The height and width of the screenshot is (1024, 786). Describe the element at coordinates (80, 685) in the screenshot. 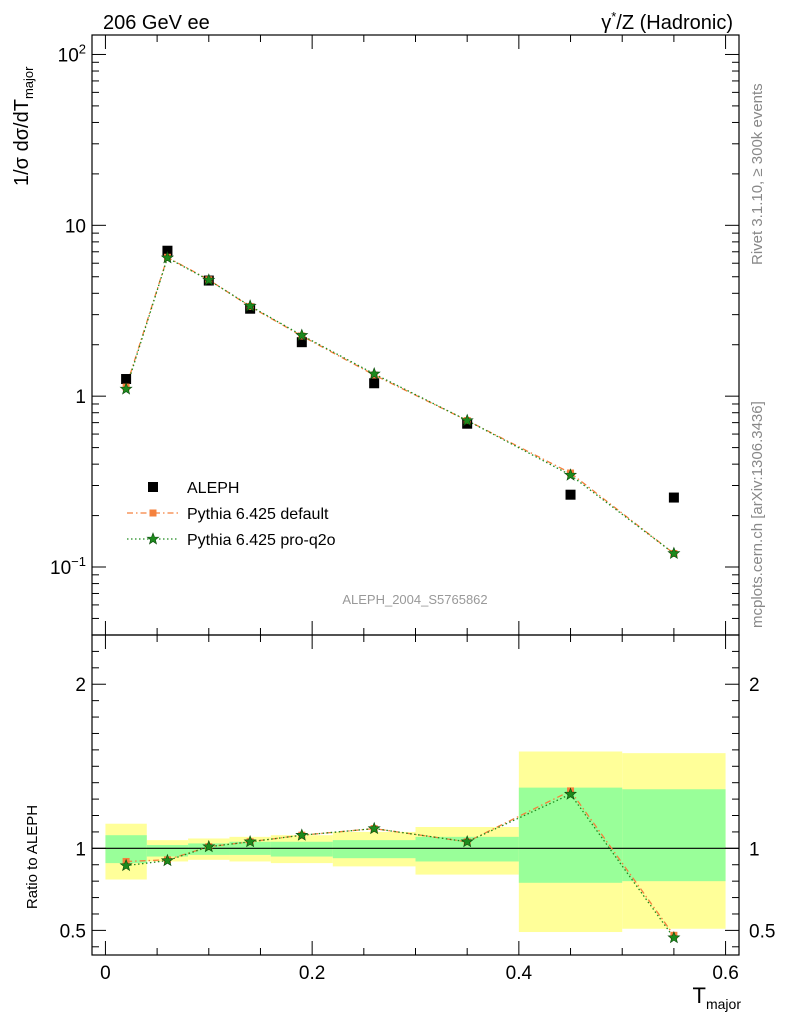

I see `bottom-ytick-label-left: 2` at that location.